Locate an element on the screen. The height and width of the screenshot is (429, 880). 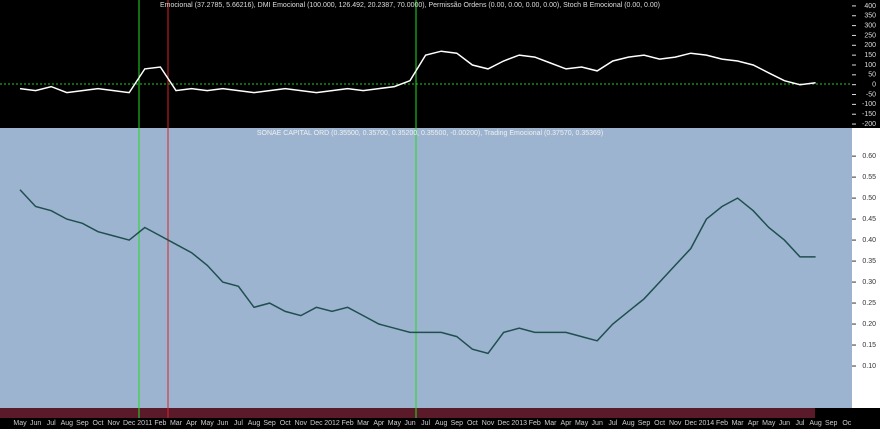
y-tick-label: 300 is located at coordinates (870, 25).